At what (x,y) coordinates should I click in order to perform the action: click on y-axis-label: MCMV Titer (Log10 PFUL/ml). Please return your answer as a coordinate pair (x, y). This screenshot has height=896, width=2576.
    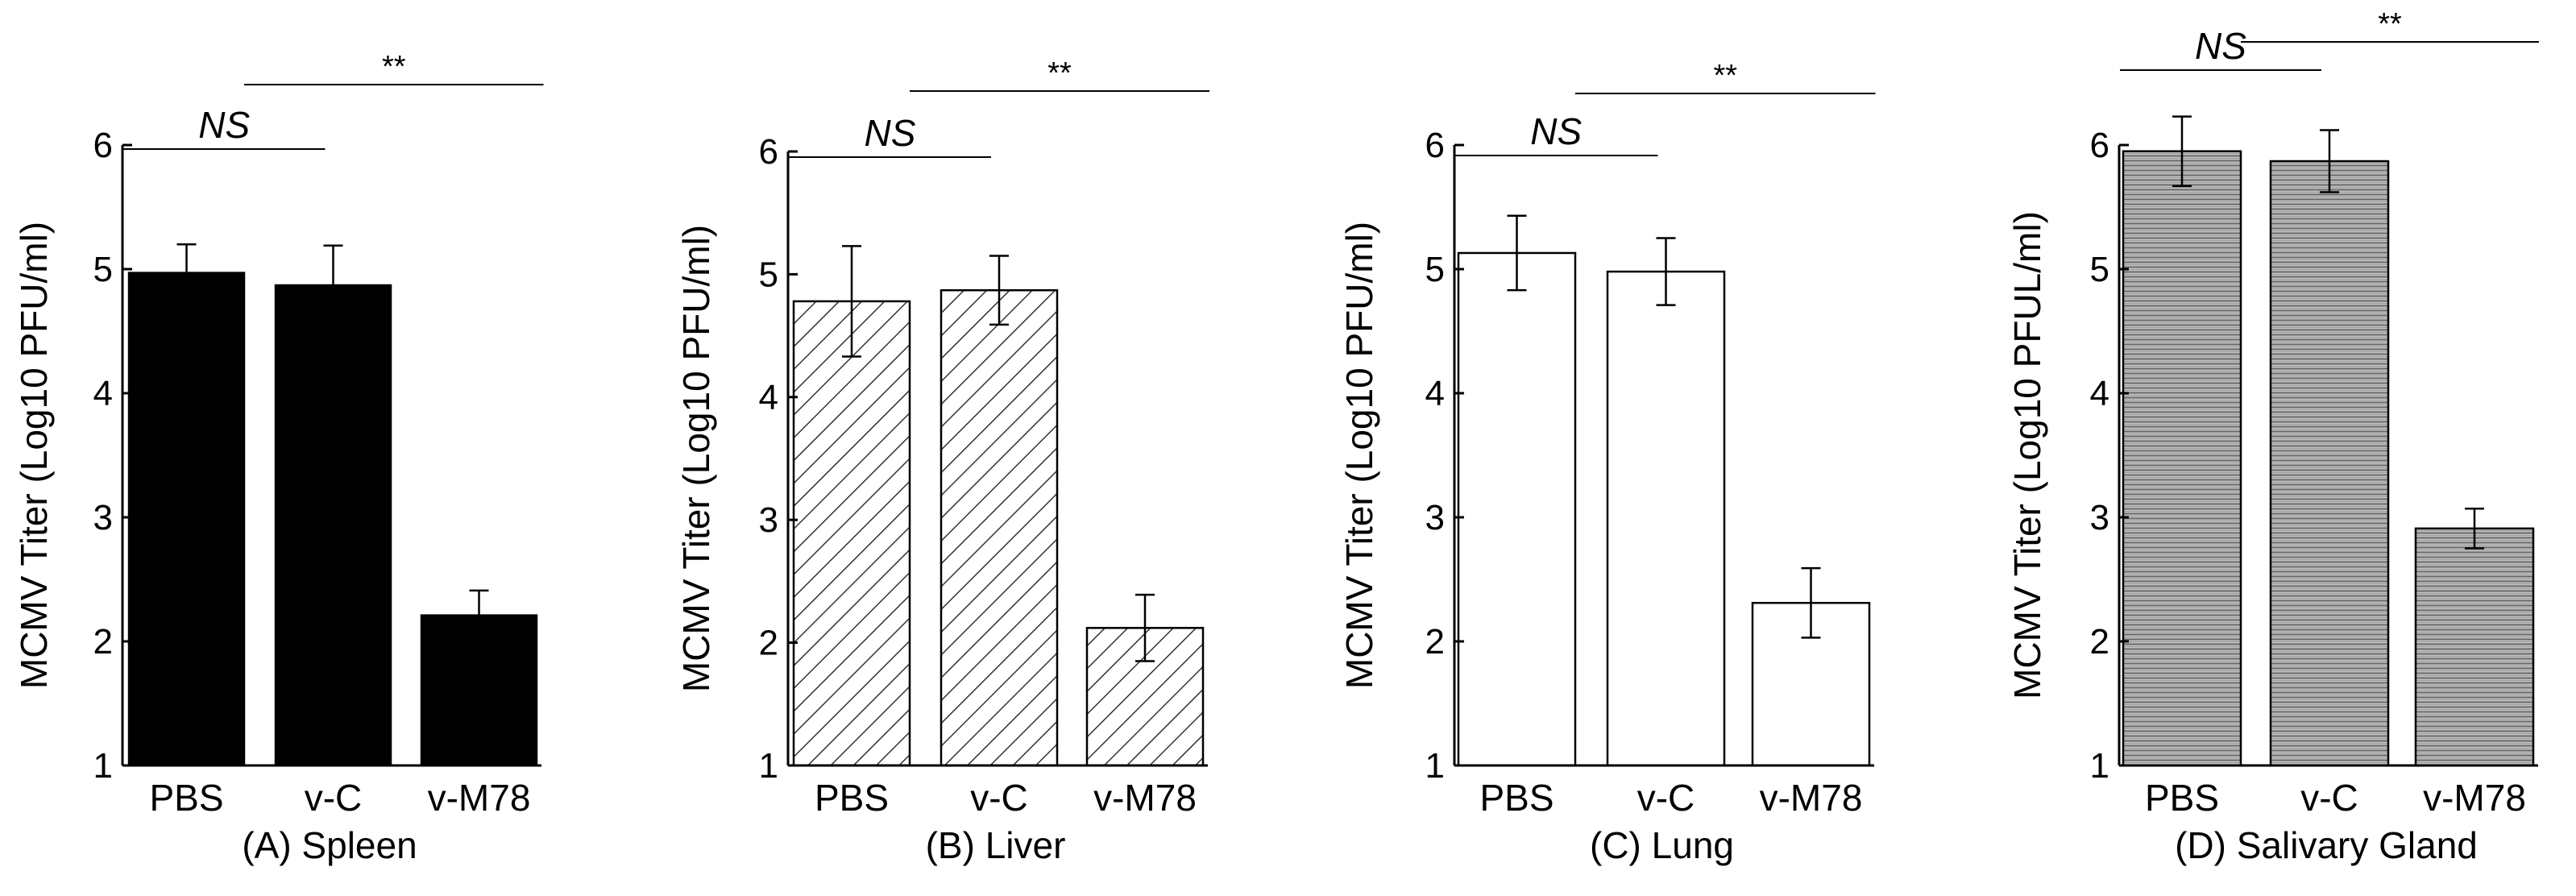
    Looking at the image, I should click on (2027, 455).